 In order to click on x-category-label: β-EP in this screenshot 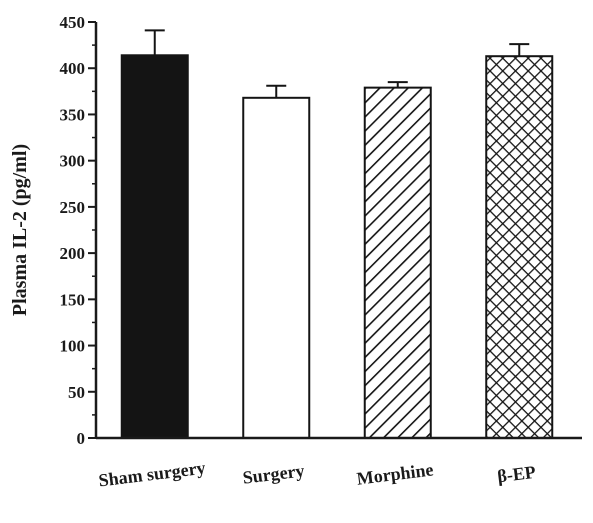, I will do `click(516, 474)`.